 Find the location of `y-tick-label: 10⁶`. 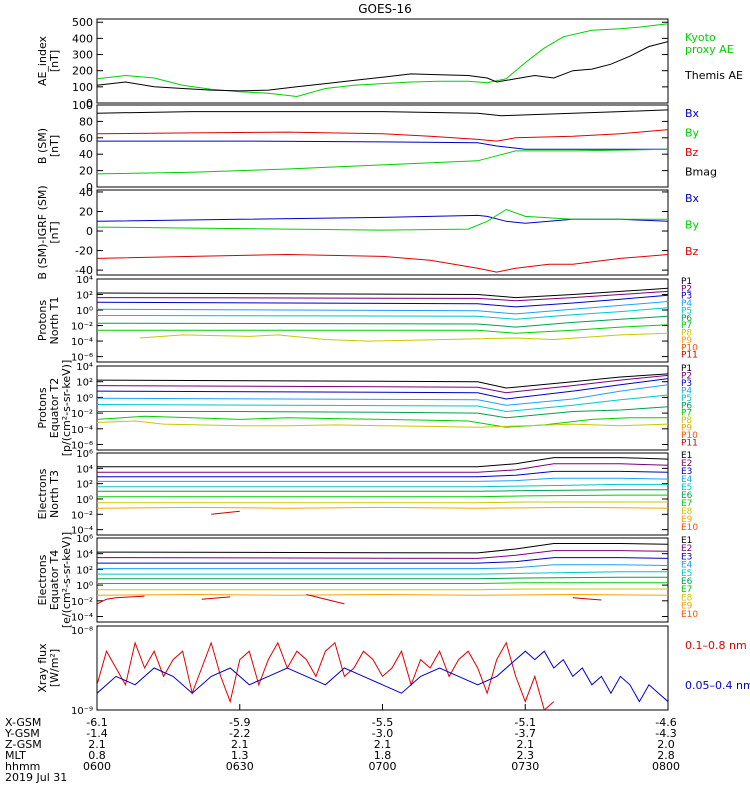

y-tick-label: 10⁶ is located at coordinates (84, 539).